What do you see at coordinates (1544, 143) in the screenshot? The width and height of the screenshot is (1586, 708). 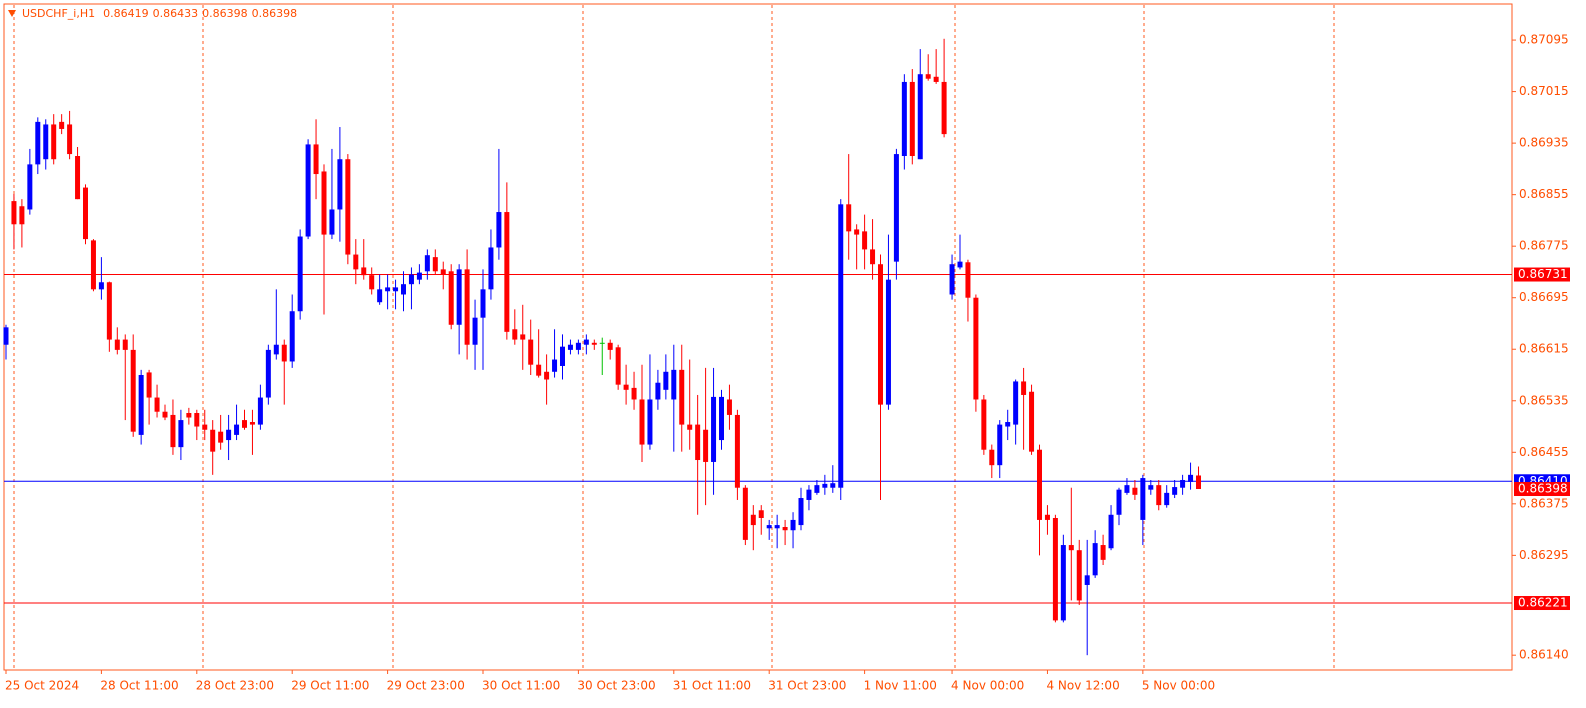 I see `y-tick-label: 0.86935` at bounding box center [1544, 143].